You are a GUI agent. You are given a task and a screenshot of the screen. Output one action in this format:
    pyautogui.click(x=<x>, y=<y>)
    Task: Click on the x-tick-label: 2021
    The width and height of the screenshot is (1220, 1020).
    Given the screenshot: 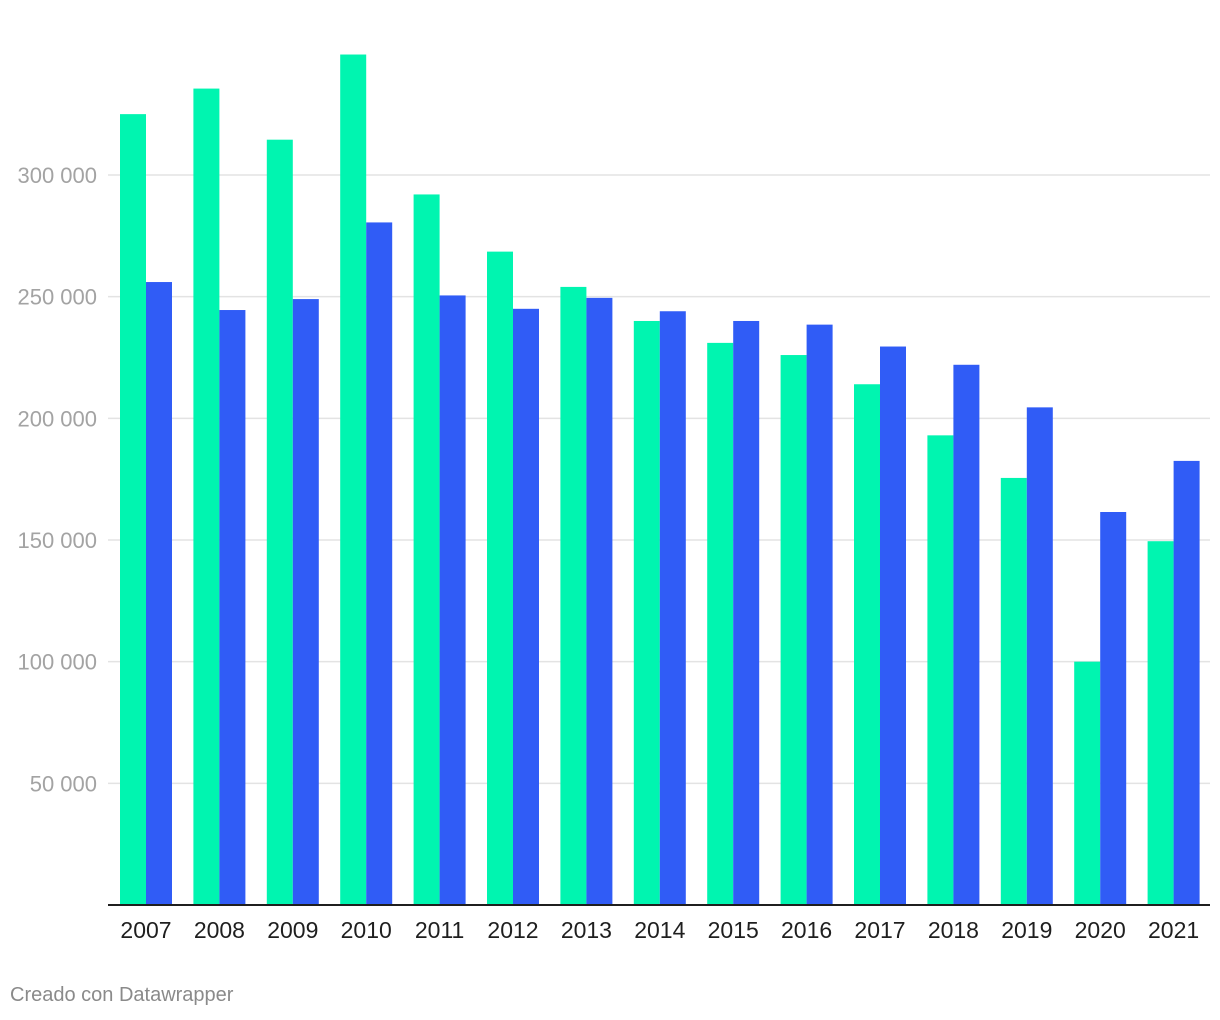 What is the action you would take?
    pyautogui.click(x=1173, y=930)
    